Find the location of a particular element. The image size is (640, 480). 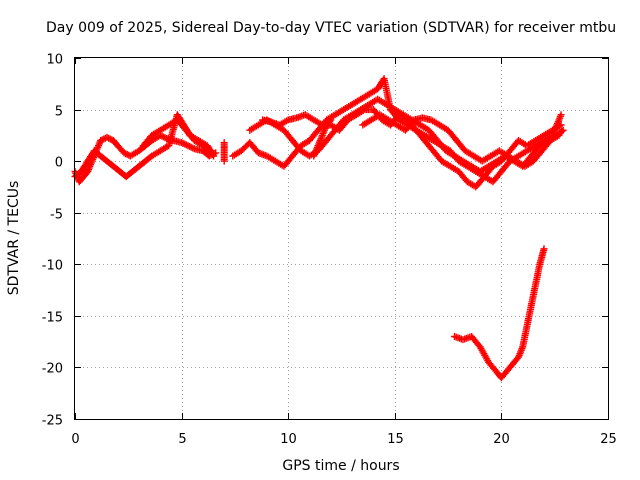

series-track-e is located at coordinates (397, 133).